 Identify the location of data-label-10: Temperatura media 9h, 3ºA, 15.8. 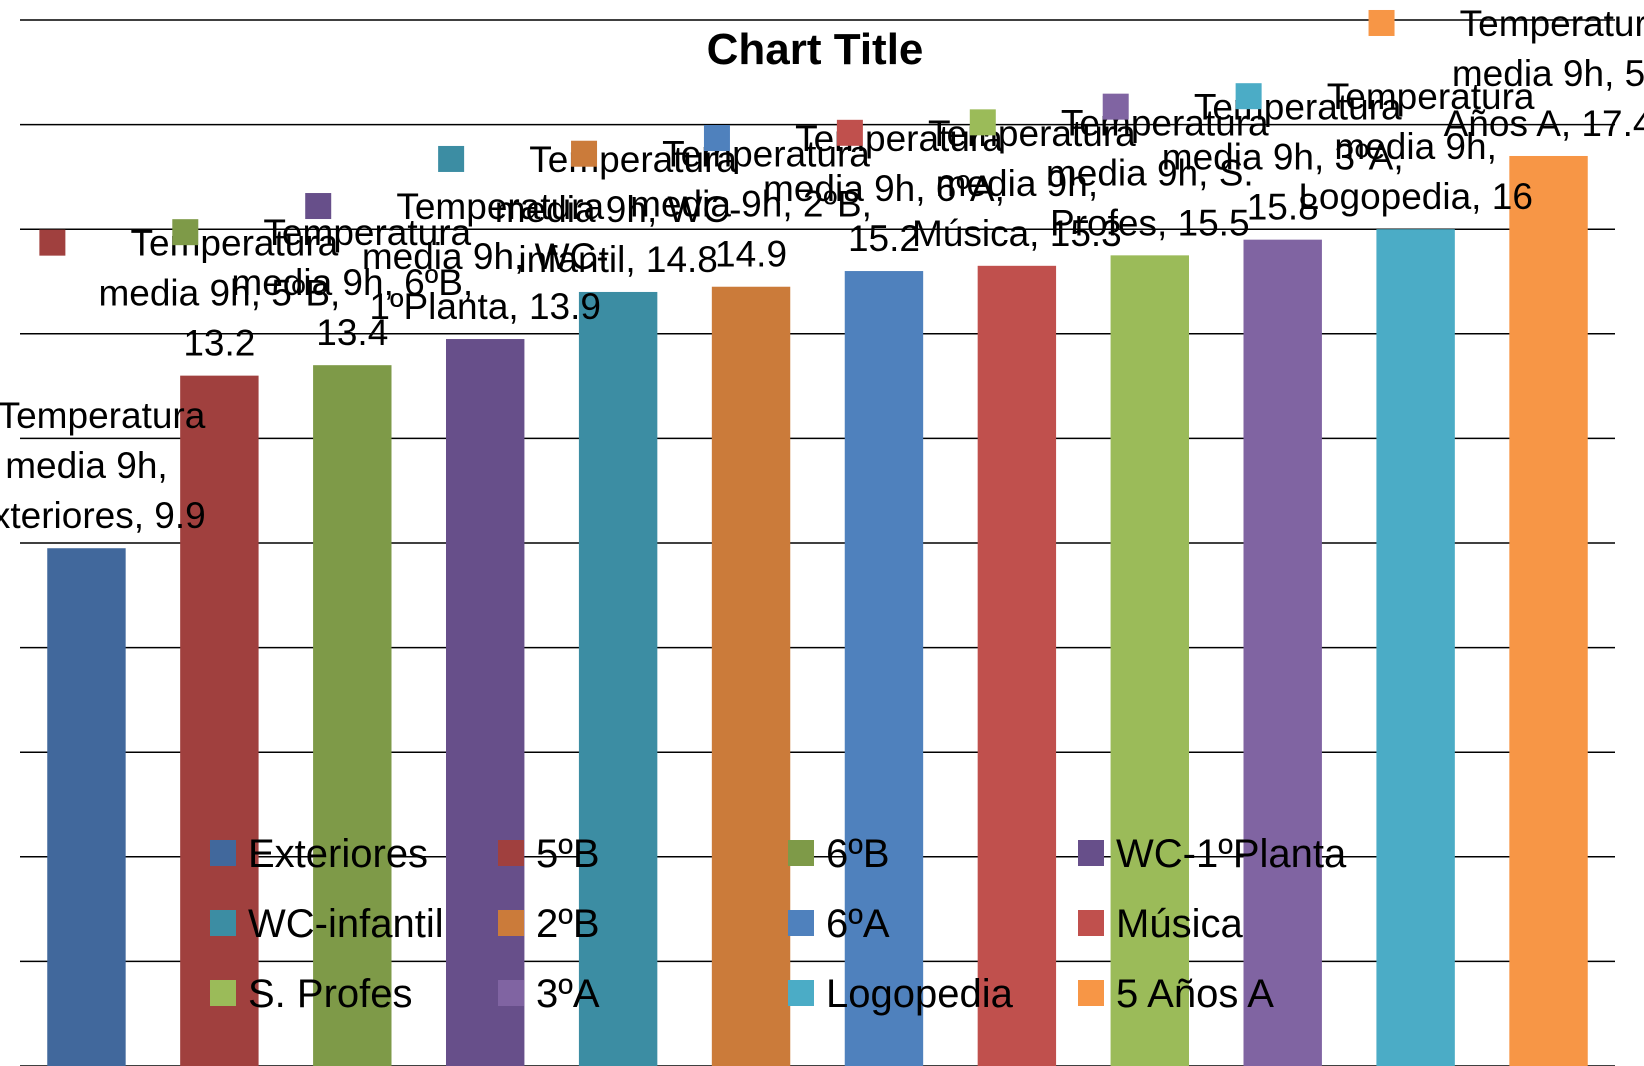
(1253, 157).